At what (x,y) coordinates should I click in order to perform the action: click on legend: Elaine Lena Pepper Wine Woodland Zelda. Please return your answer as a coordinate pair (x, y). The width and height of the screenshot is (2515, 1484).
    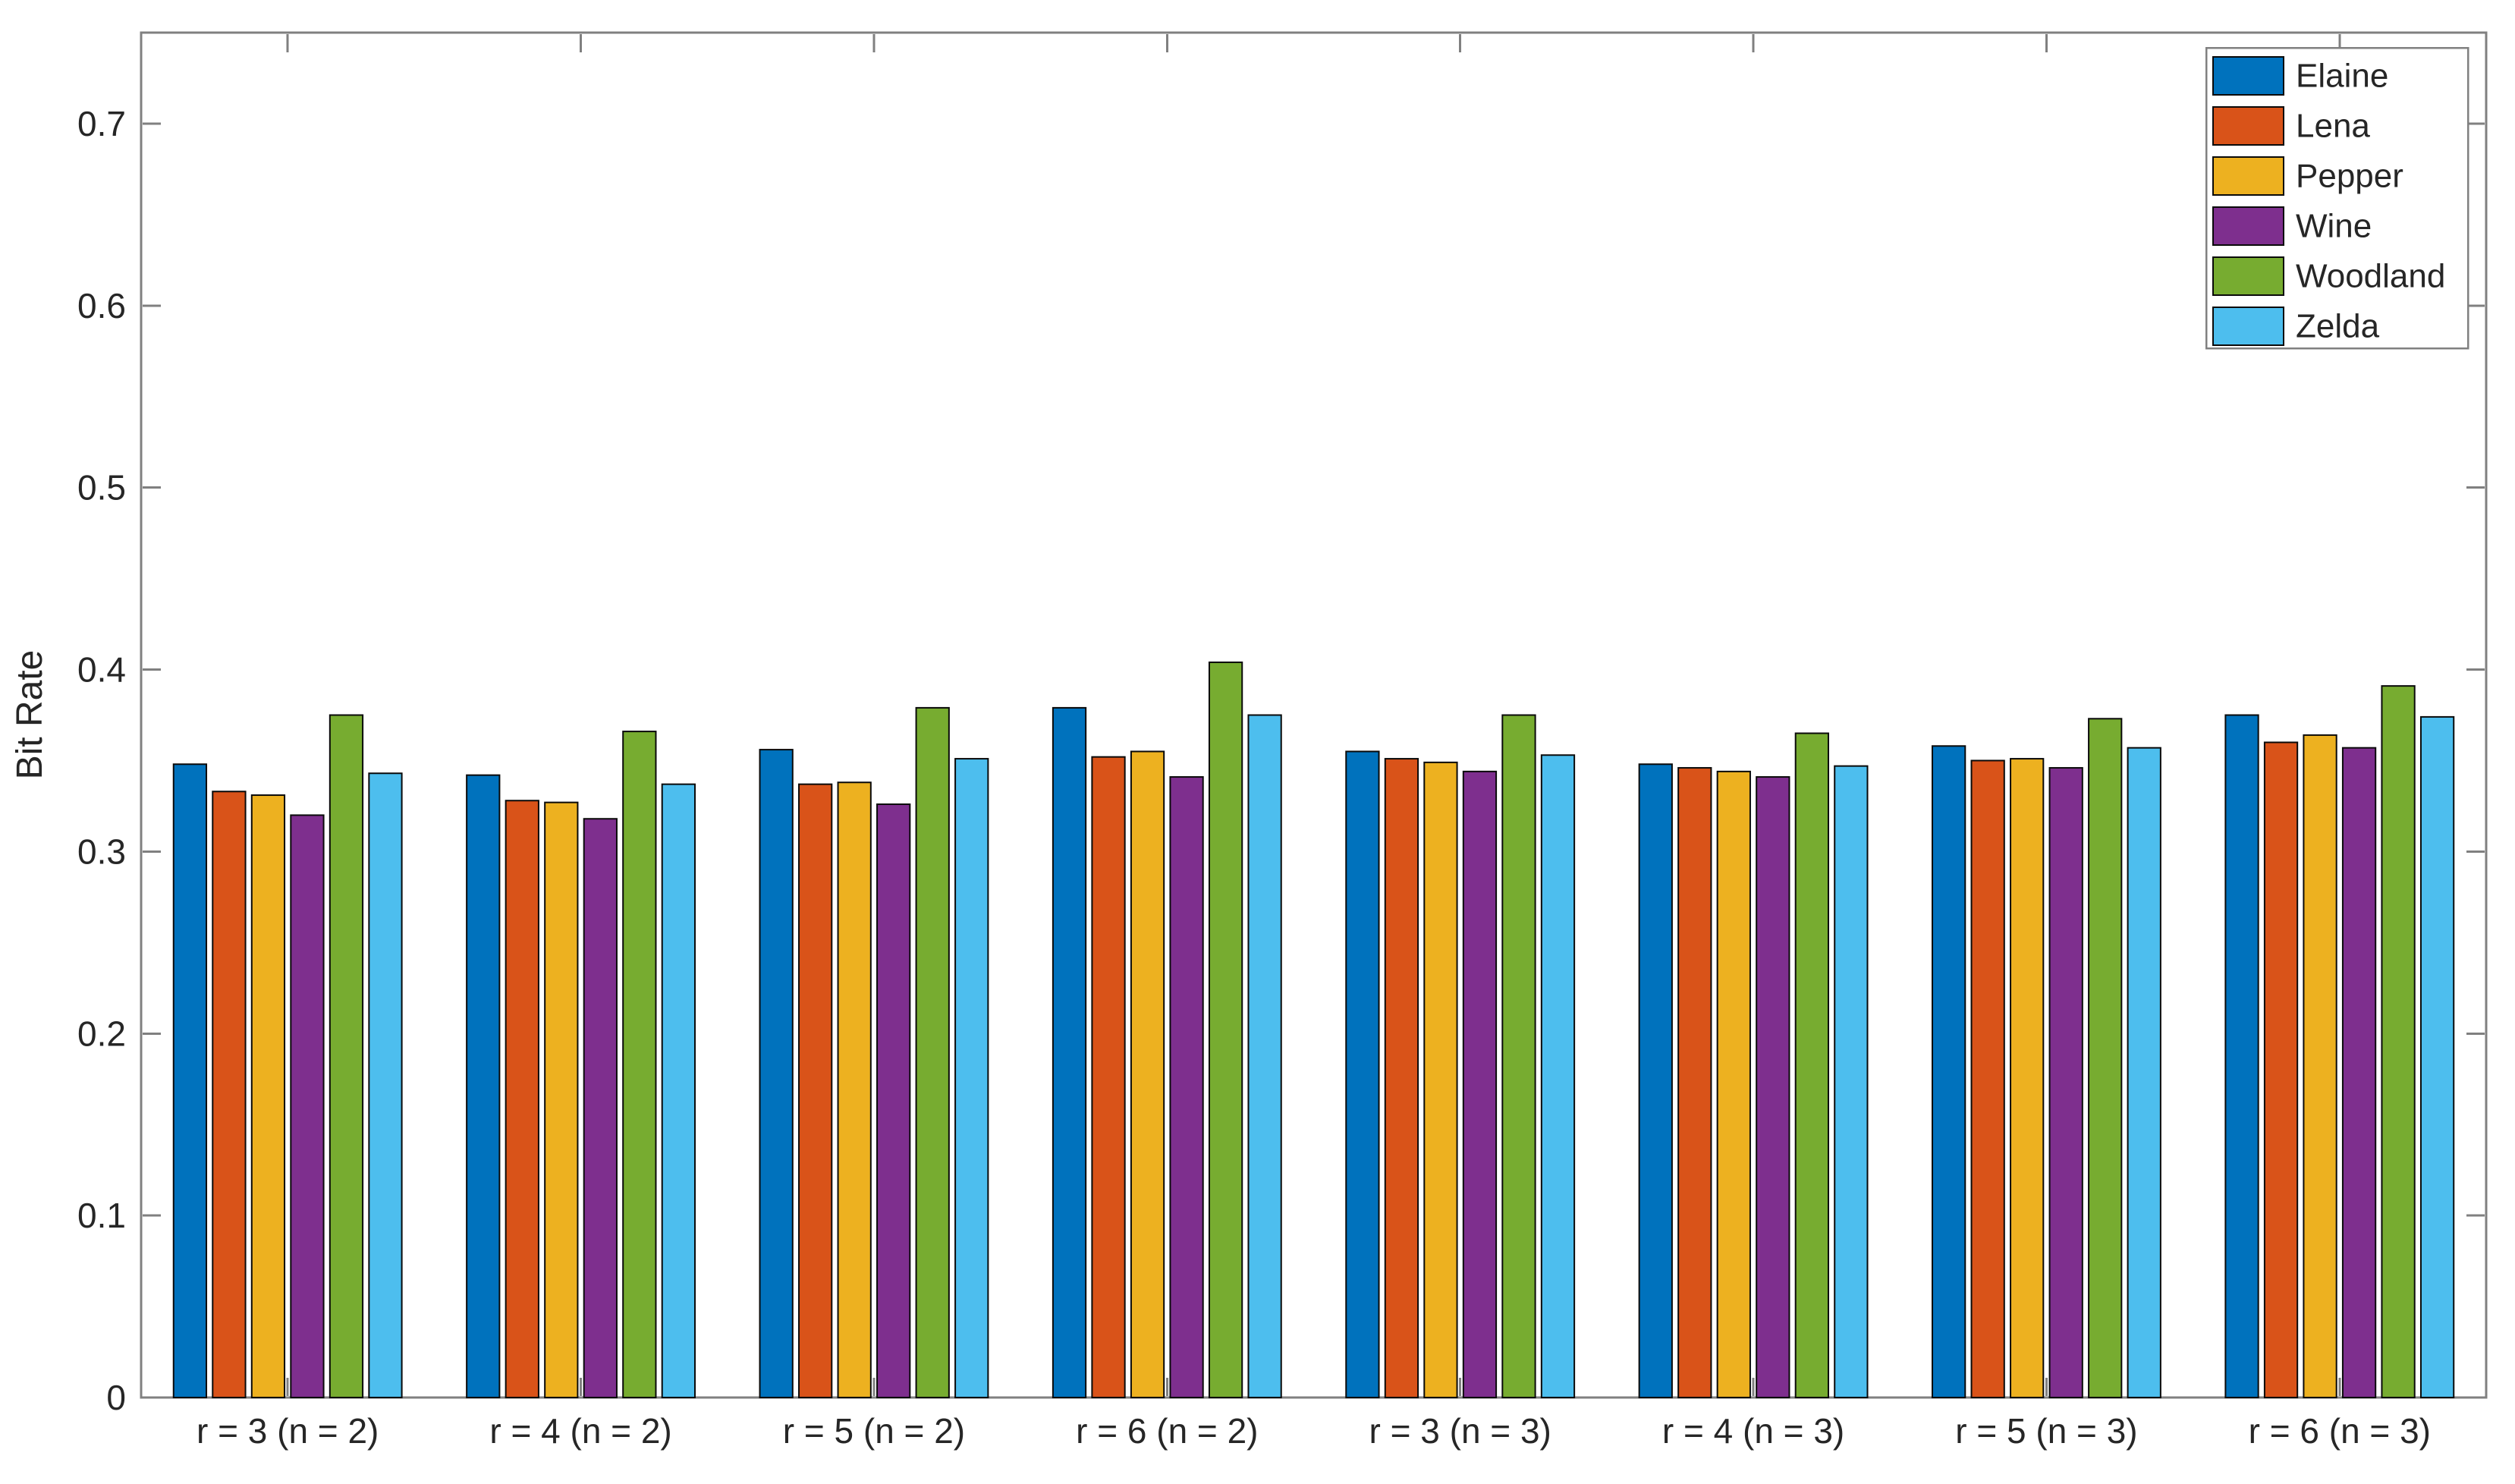
    Looking at the image, I should click on (2337, 198).